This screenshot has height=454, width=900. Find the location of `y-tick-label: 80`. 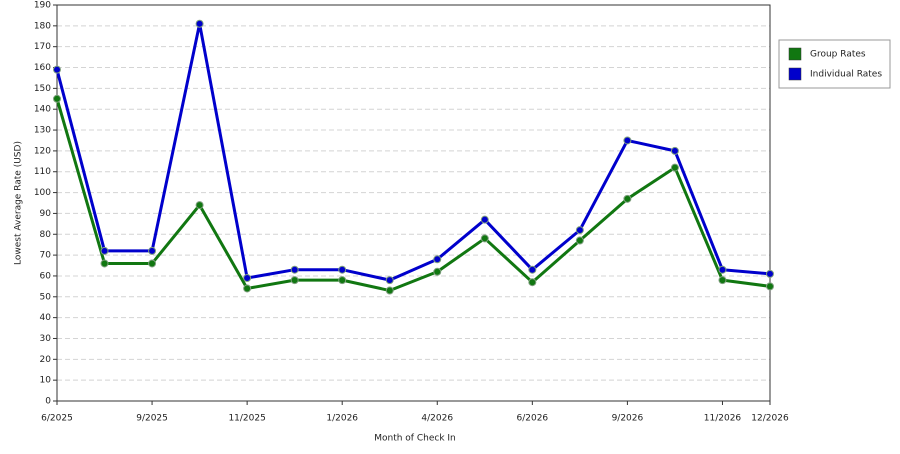

y-tick-label: 80 is located at coordinates (46, 235).